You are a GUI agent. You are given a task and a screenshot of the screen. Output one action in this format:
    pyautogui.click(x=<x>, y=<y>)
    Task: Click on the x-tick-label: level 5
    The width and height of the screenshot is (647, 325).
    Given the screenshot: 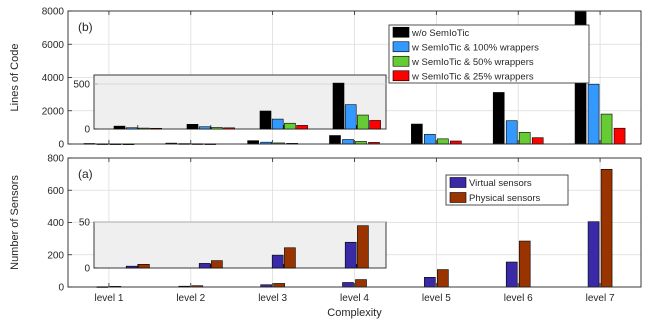 What is the action you would take?
    pyautogui.click(x=436, y=298)
    